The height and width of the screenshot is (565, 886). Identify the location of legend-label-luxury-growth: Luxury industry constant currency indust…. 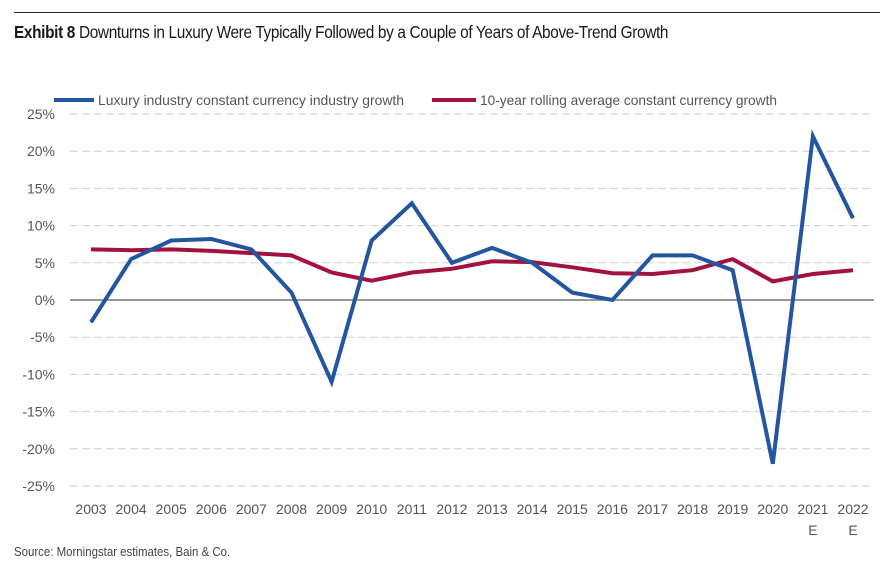
(251, 100).